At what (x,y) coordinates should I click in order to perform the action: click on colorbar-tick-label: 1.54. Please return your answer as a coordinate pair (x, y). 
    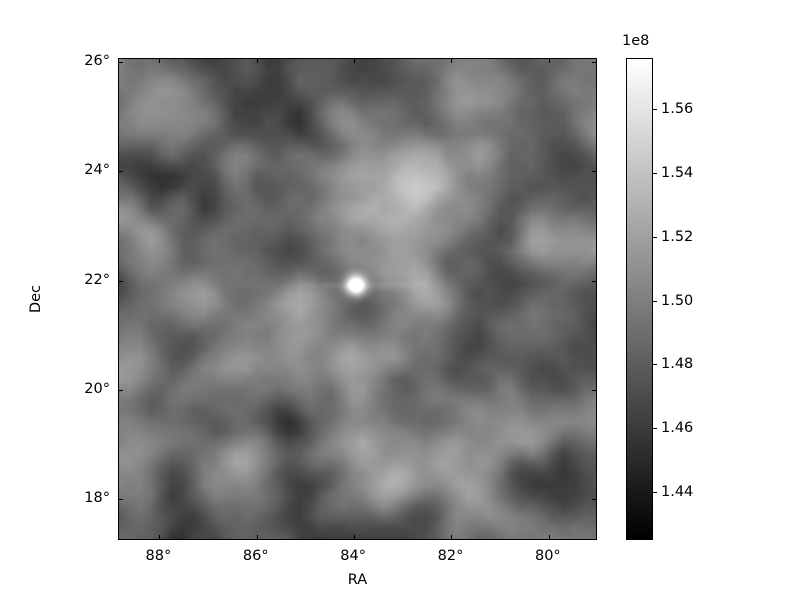
    Looking at the image, I should click on (677, 172).